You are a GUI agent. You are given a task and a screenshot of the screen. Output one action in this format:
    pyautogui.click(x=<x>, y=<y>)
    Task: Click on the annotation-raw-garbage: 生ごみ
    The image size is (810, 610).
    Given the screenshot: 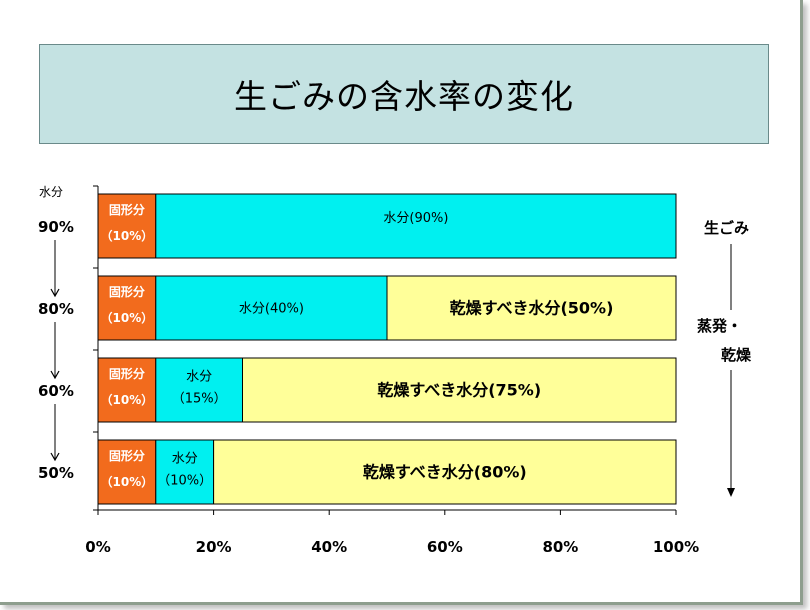 What is the action you would take?
    pyautogui.click(x=726, y=228)
    